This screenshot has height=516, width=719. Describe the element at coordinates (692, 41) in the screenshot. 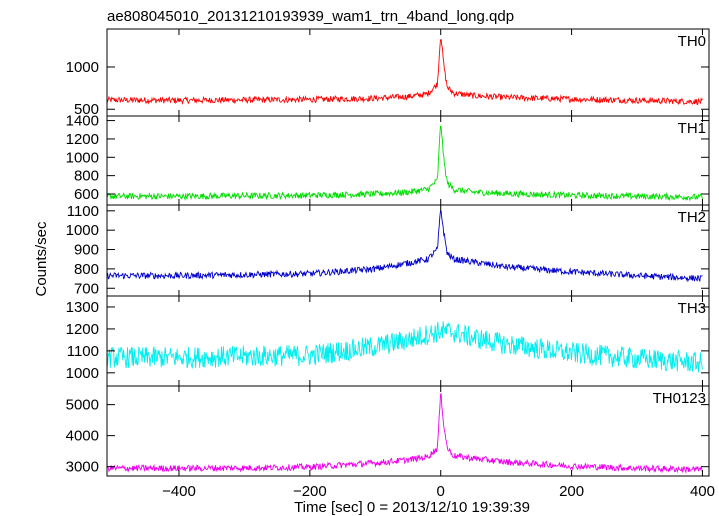

I see `panel-label-th0: TH0` at that location.